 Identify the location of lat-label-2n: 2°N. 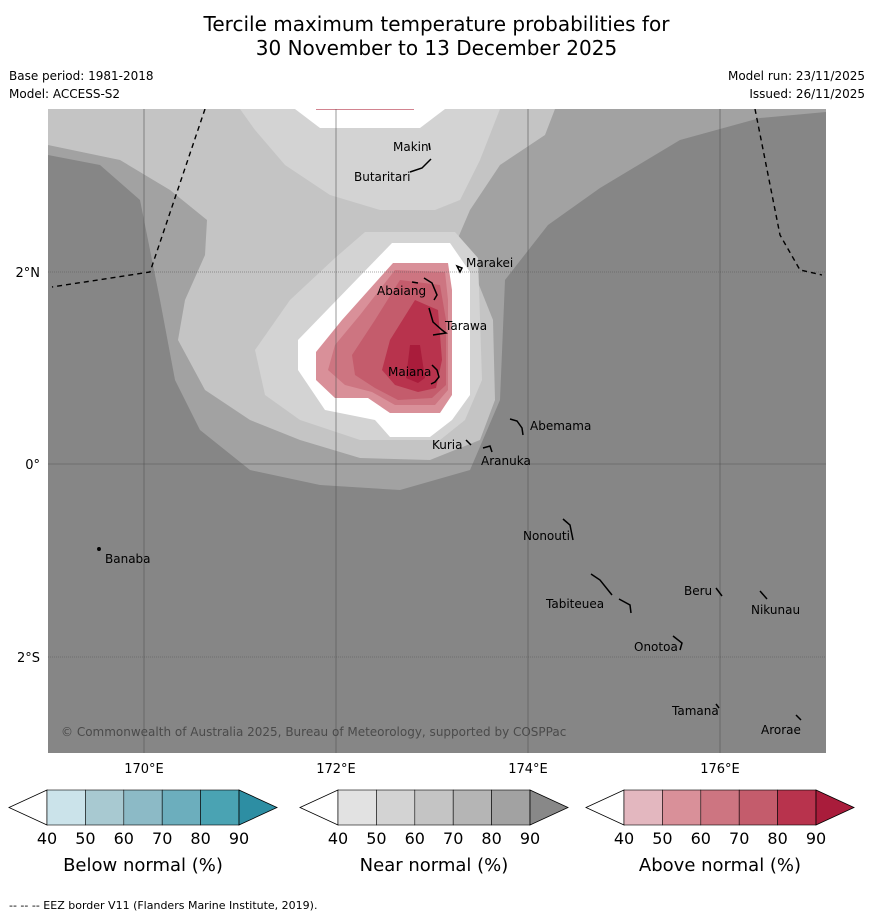
(28, 273).